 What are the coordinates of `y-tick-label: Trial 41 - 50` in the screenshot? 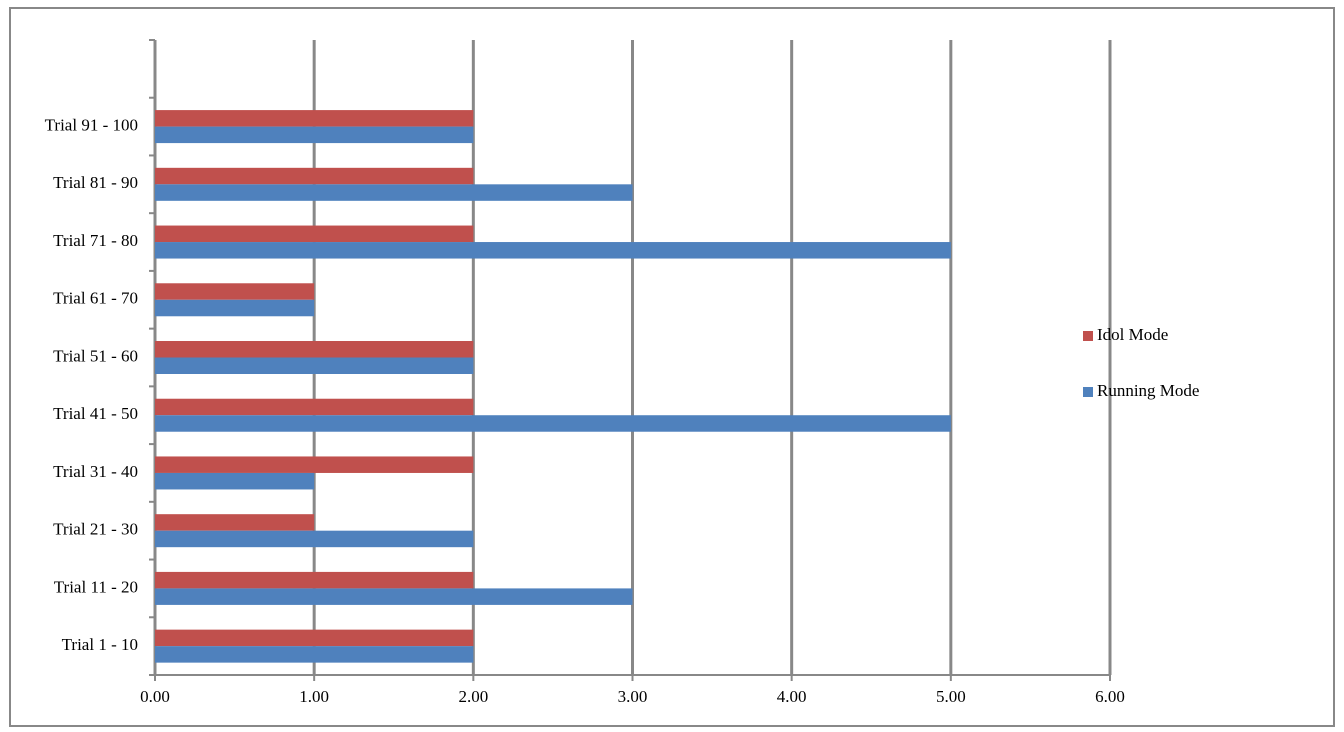 It's located at (95, 413).